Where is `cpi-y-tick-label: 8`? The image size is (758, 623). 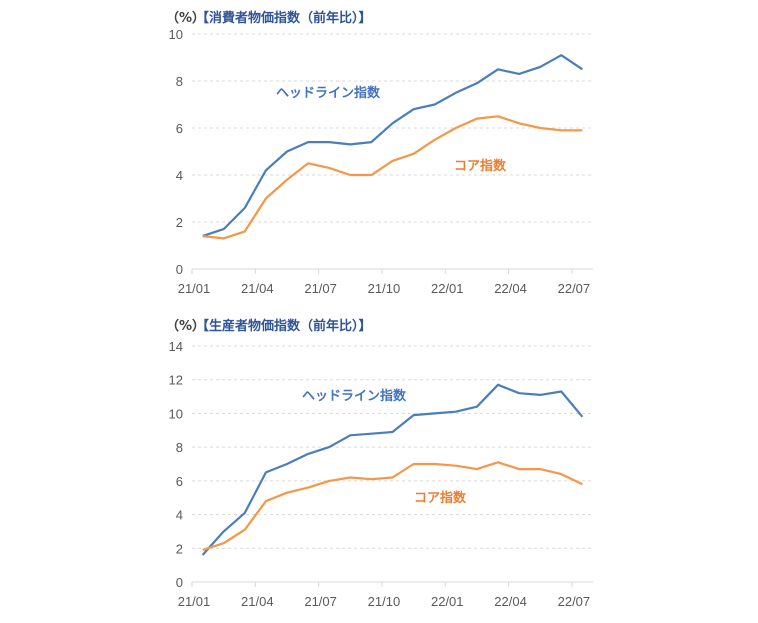
cpi-y-tick-label: 8 is located at coordinates (179, 81).